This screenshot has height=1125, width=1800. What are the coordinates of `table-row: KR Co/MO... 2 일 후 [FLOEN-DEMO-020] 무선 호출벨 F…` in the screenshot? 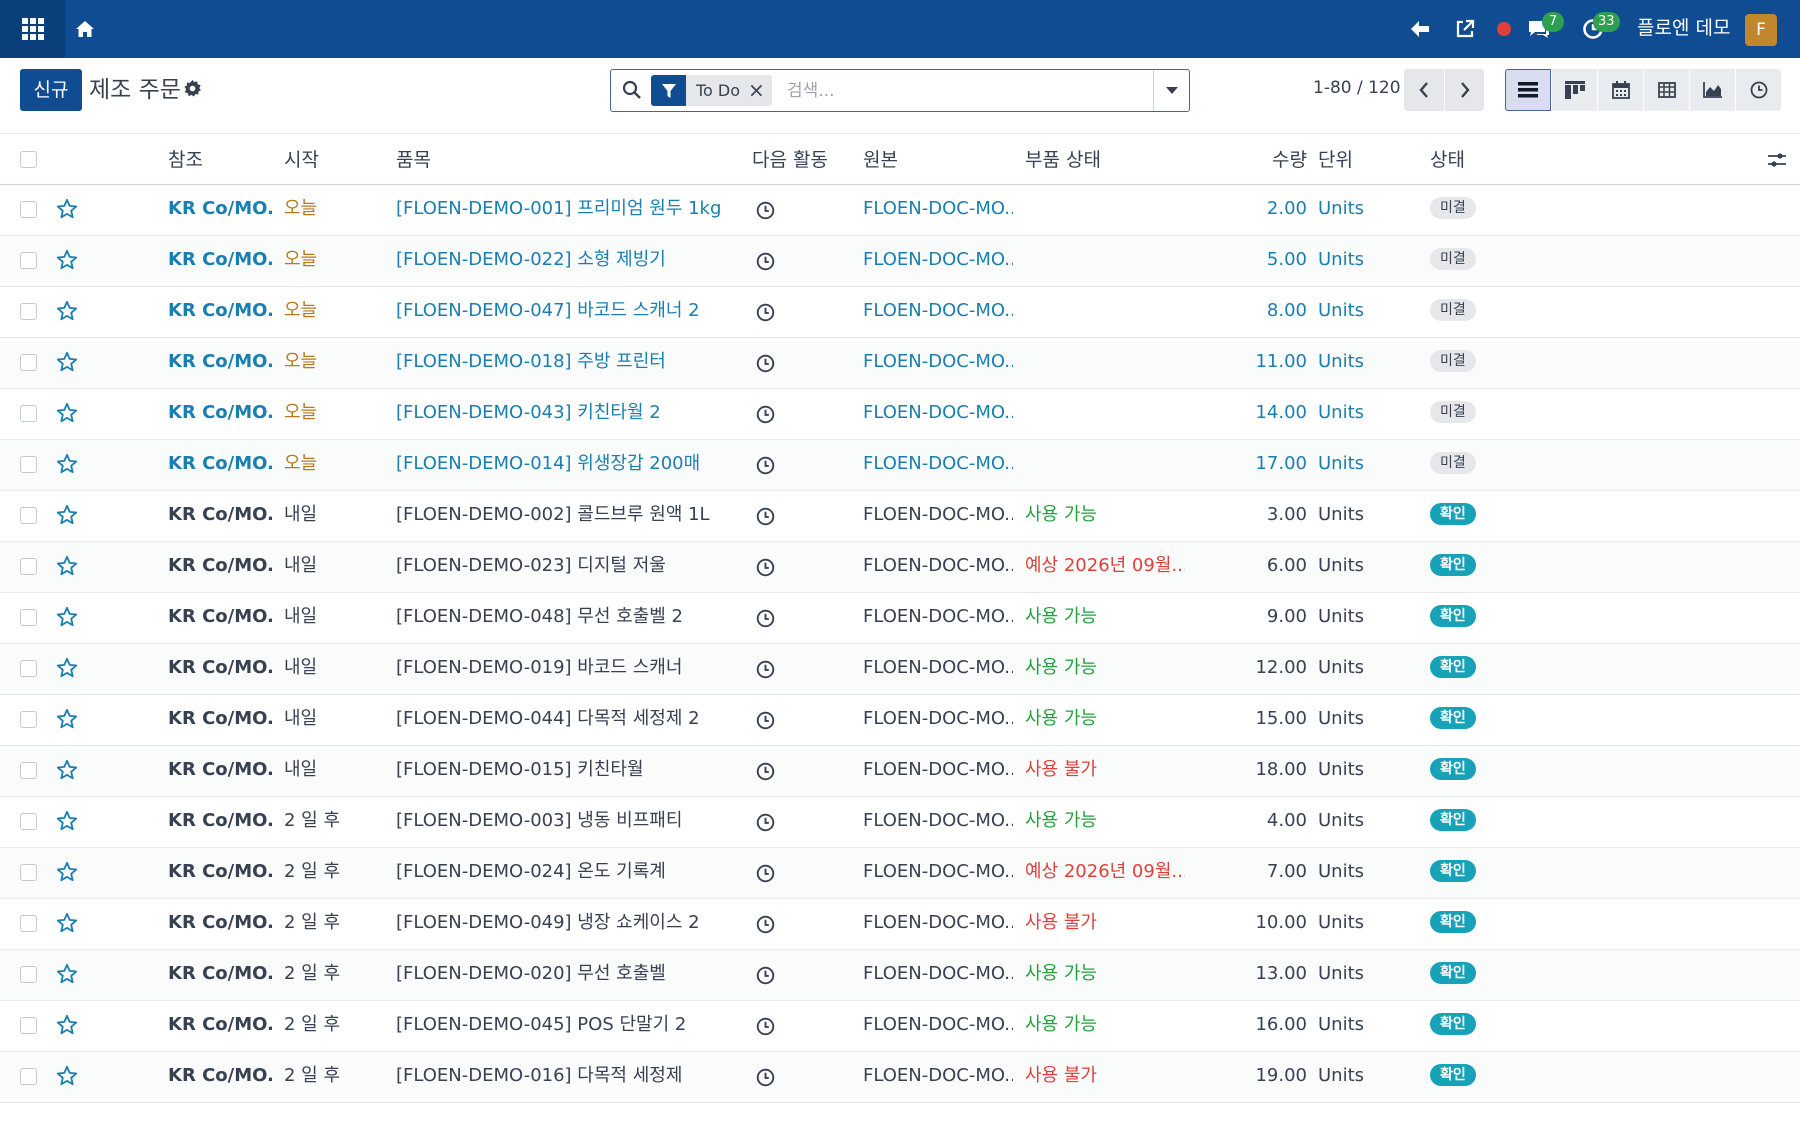 It's located at (900, 975).